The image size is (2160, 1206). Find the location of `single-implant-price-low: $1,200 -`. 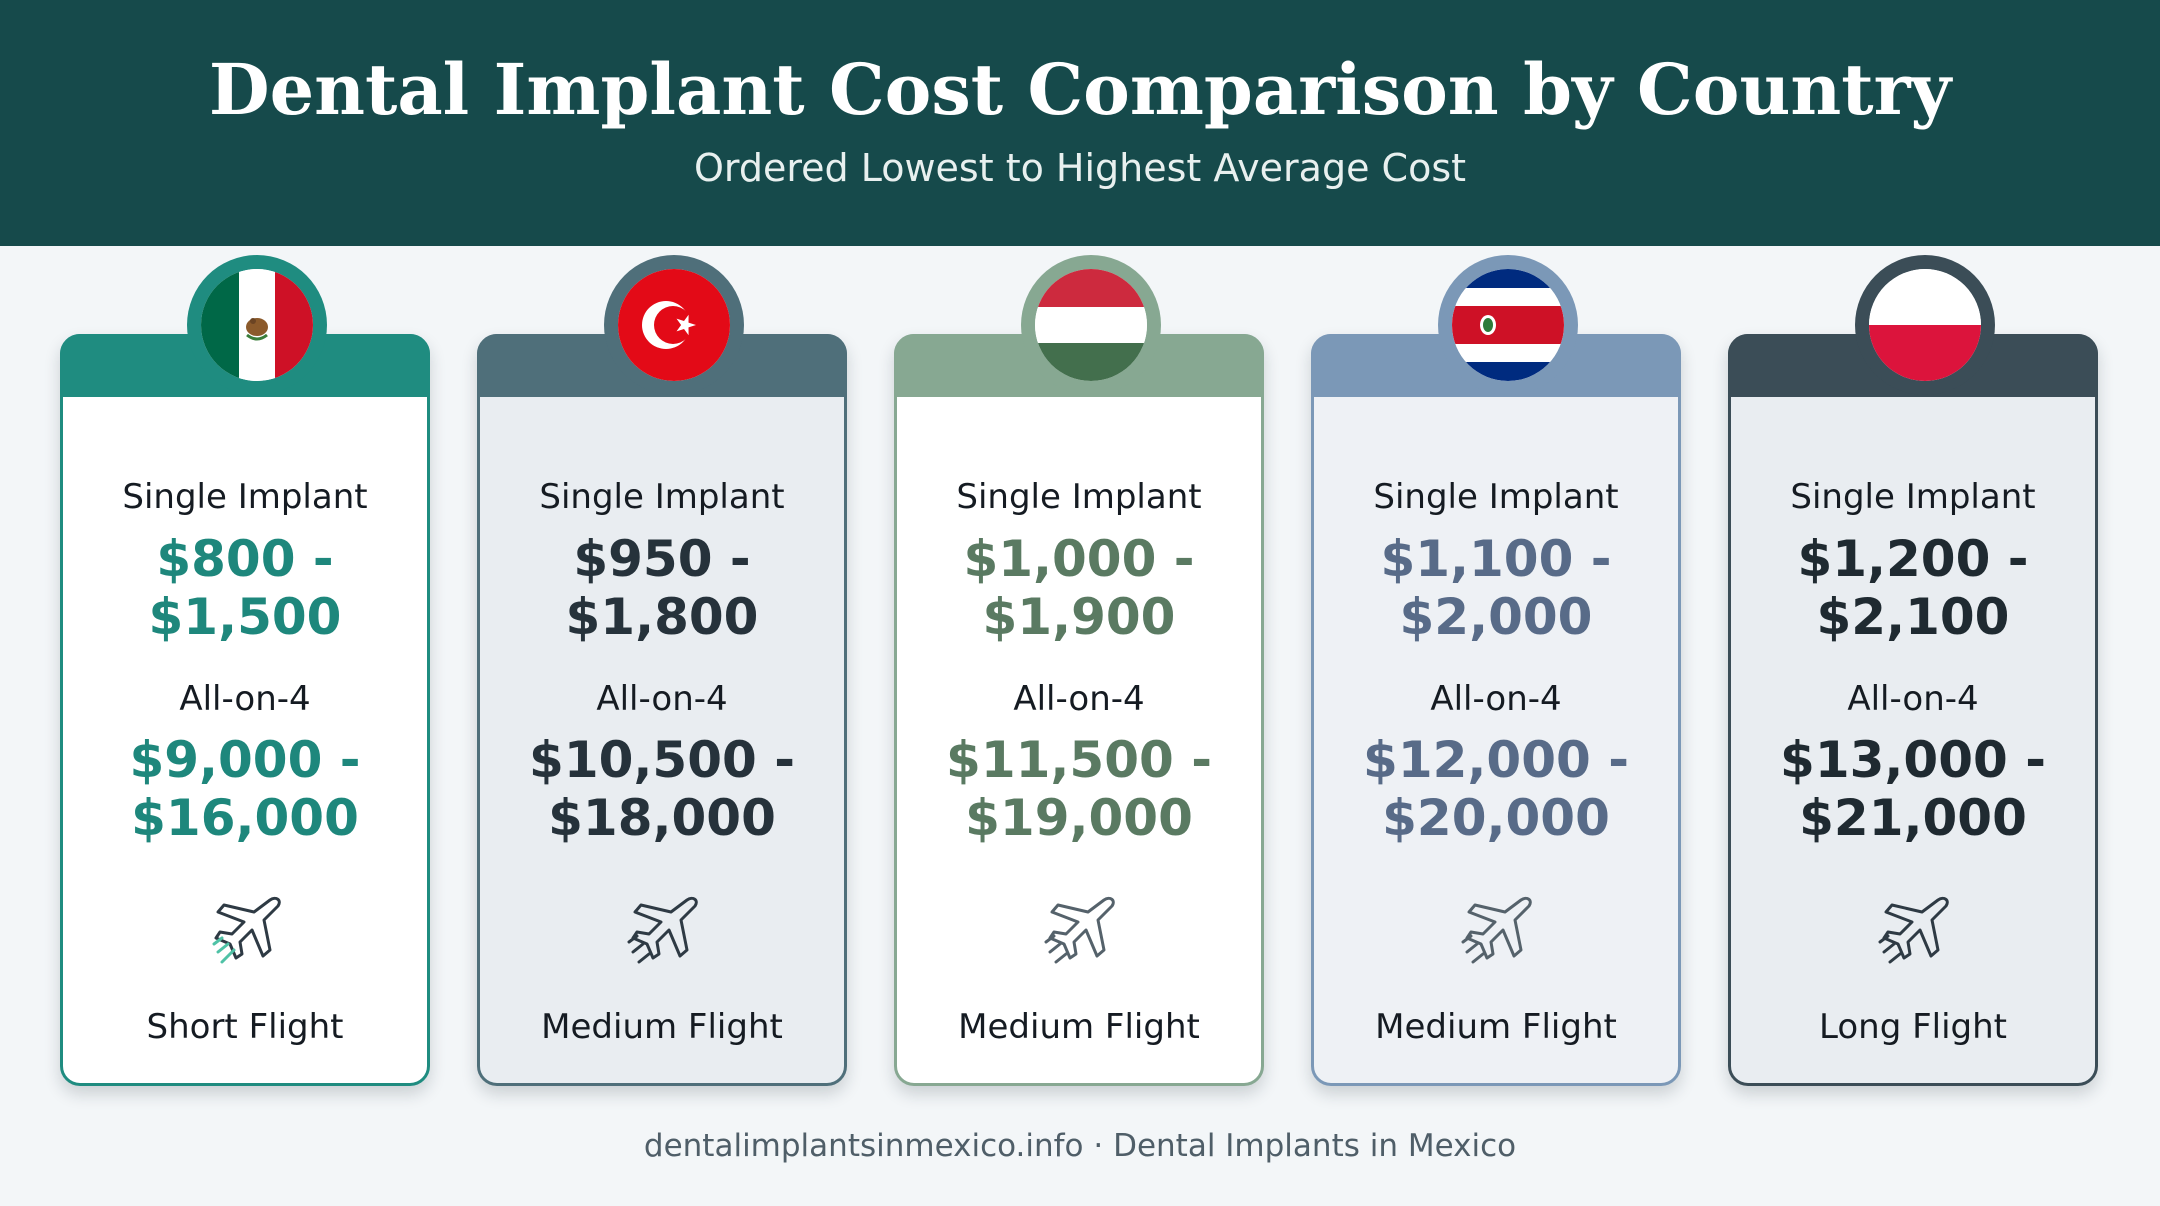

single-implant-price-low: $1,200 - is located at coordinates (1913, 559).